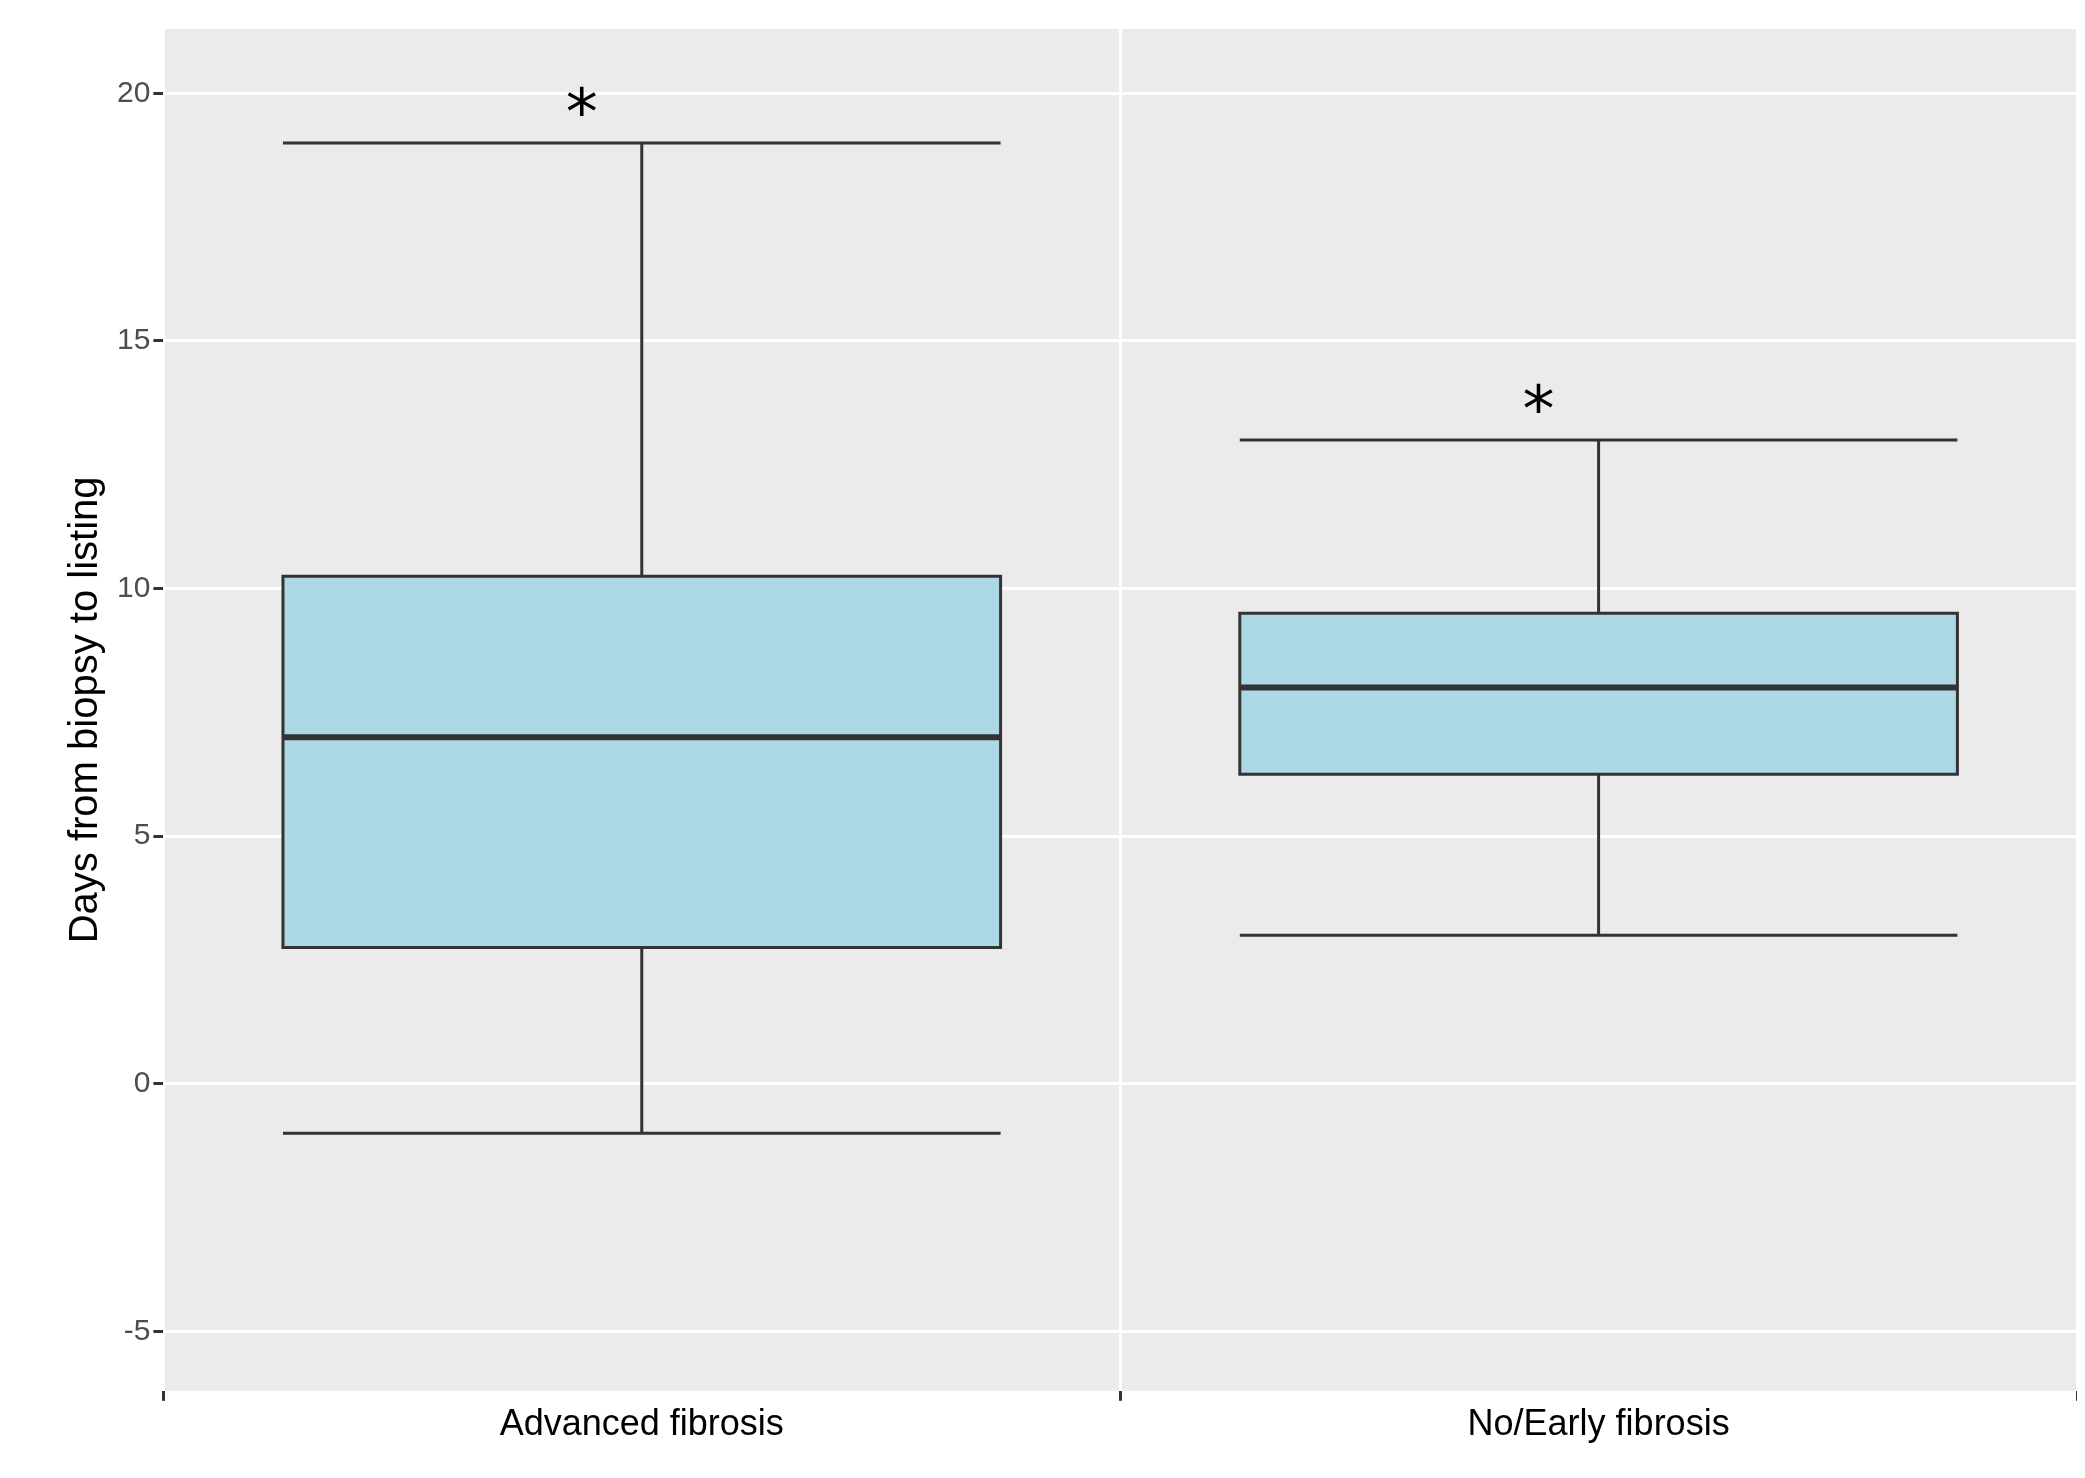 The width and height of the screenshot is (2085, 1478). Describe the element at coordinates (1598, 1423) in the screenshot. I see `x-tick-label: No/Early fibrosis` at that location.